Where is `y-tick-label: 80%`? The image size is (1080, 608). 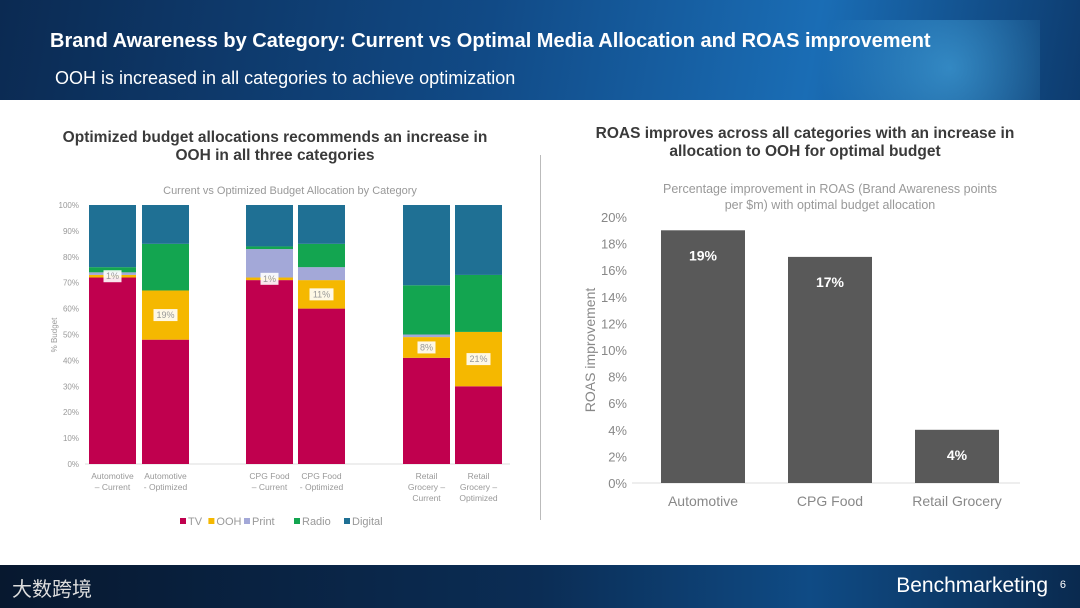 y-tick-label: 80% is located at coordinates (71, 257).